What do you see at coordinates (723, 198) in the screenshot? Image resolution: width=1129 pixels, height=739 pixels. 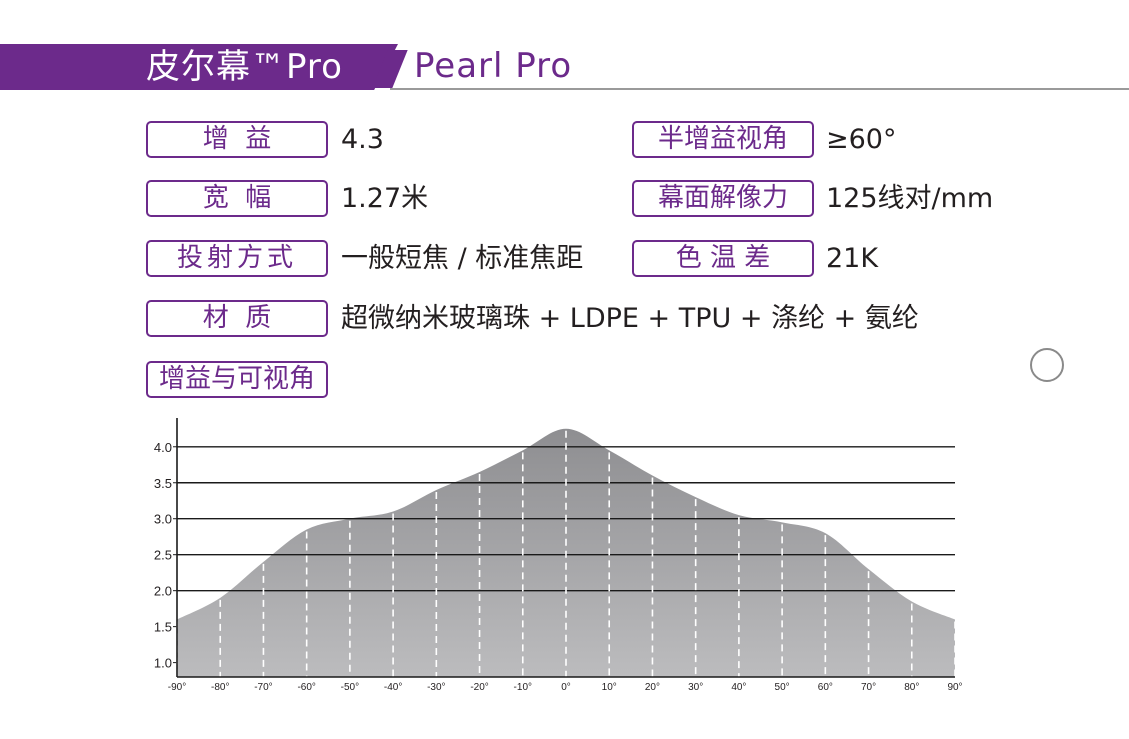 I see `resolution-label: 幕面解像力` at bounding box center [723, 198].